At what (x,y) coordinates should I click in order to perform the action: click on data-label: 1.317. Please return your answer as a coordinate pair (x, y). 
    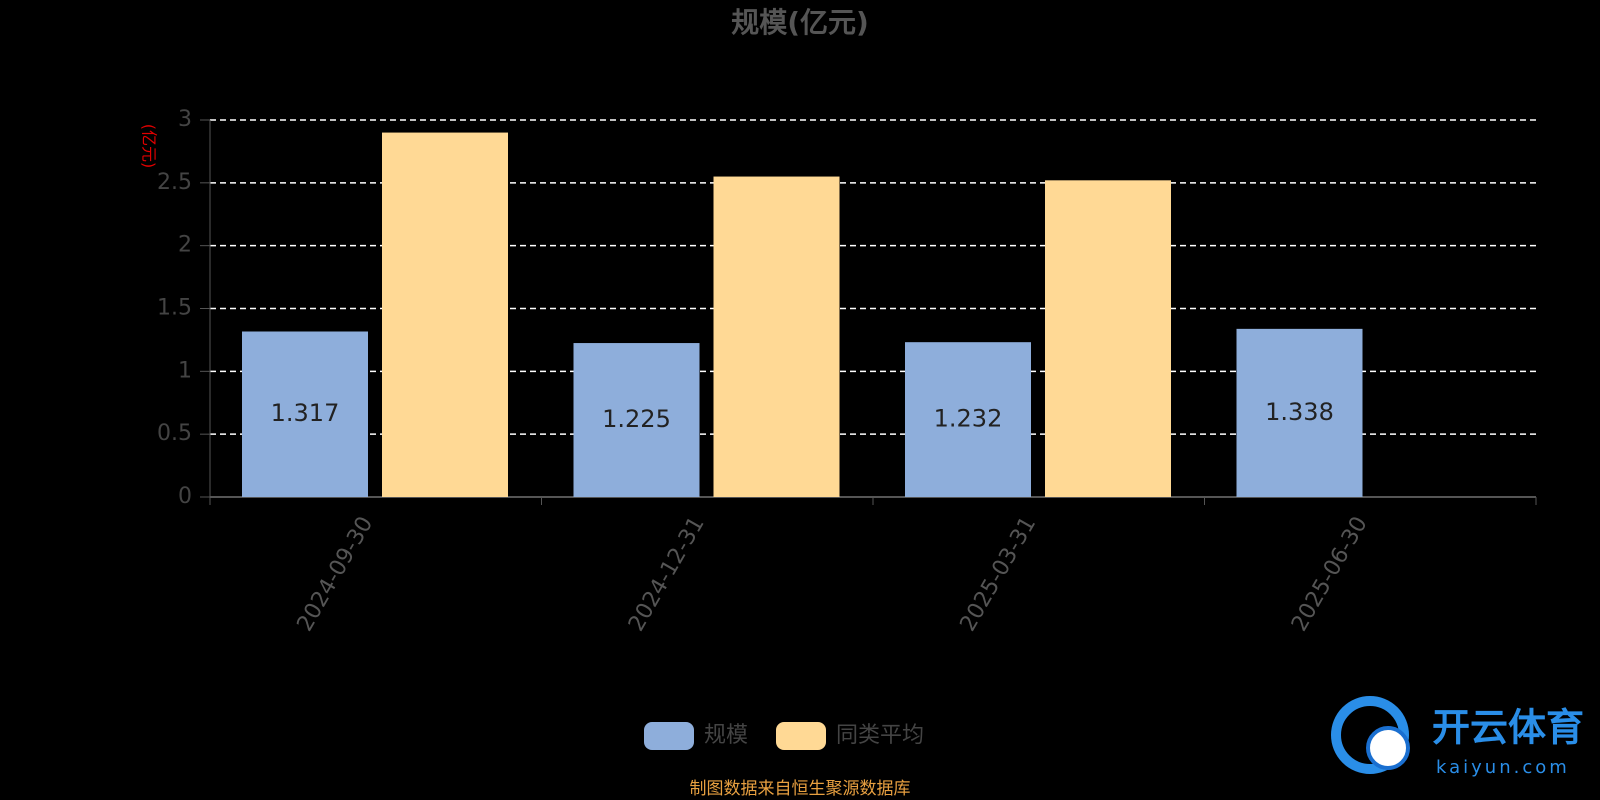
    Looking at the image, I should click on (305, 413).